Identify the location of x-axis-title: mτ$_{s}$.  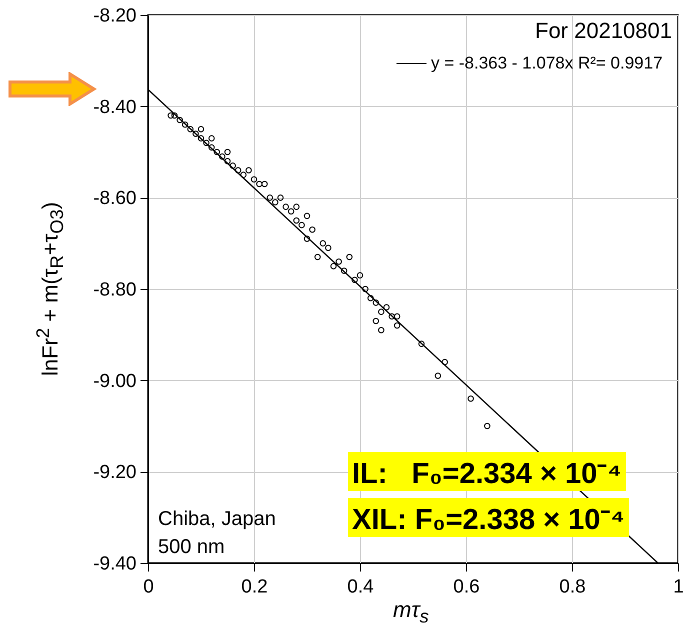
(411, 612).